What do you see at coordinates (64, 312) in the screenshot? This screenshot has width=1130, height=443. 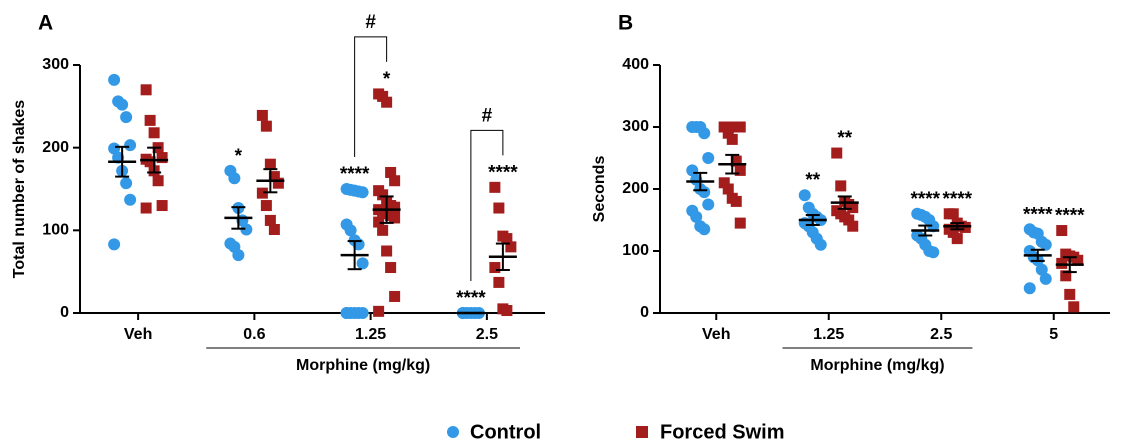 I see `y-tick-label: 0` at bounding box center [64, 312].